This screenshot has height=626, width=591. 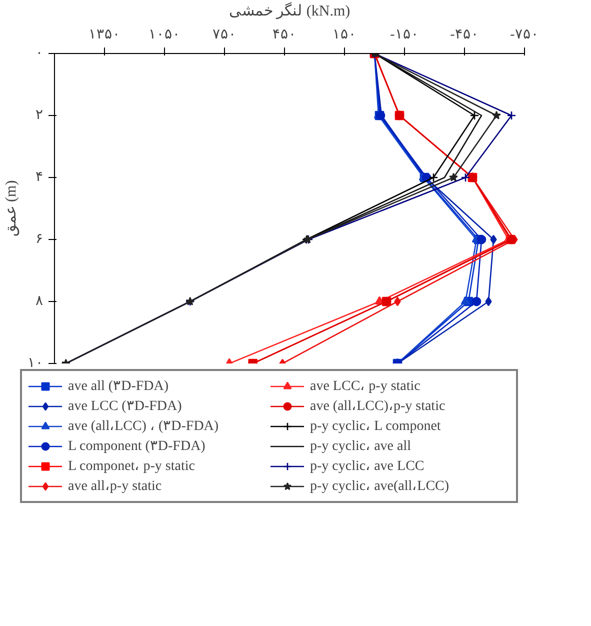 I want to click on legend-label: L componet، p-y static, so click(x=132, y=466).